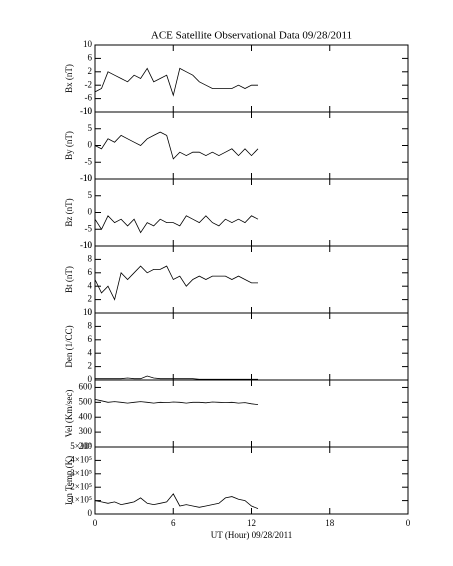 This screenshot has width=453, height=566. What do you see at coordinates (69, 346) in the screenshot?
I see `y-axis-label: Den (1/CC)` at bounding box center [69, 346].